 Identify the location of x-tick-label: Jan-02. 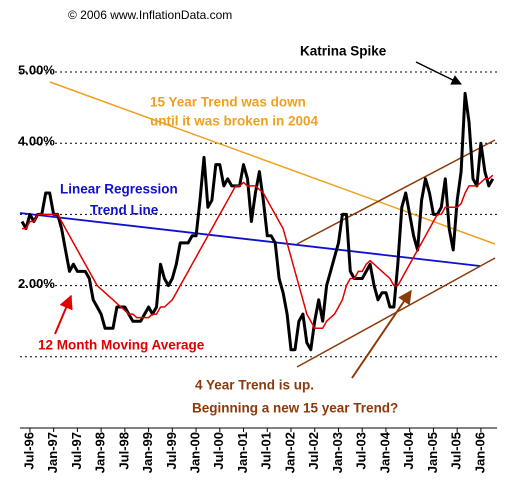
(289, 452).